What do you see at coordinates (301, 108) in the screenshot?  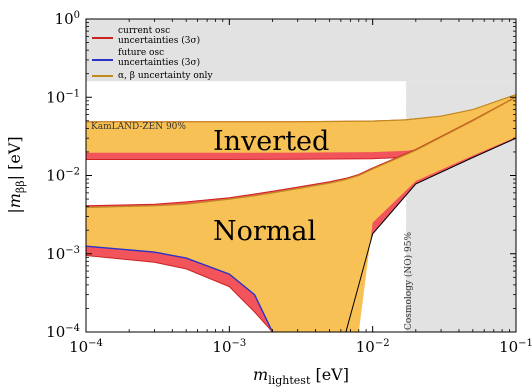 I see `inverted-upper-edge` at bounding box center [301, 108].